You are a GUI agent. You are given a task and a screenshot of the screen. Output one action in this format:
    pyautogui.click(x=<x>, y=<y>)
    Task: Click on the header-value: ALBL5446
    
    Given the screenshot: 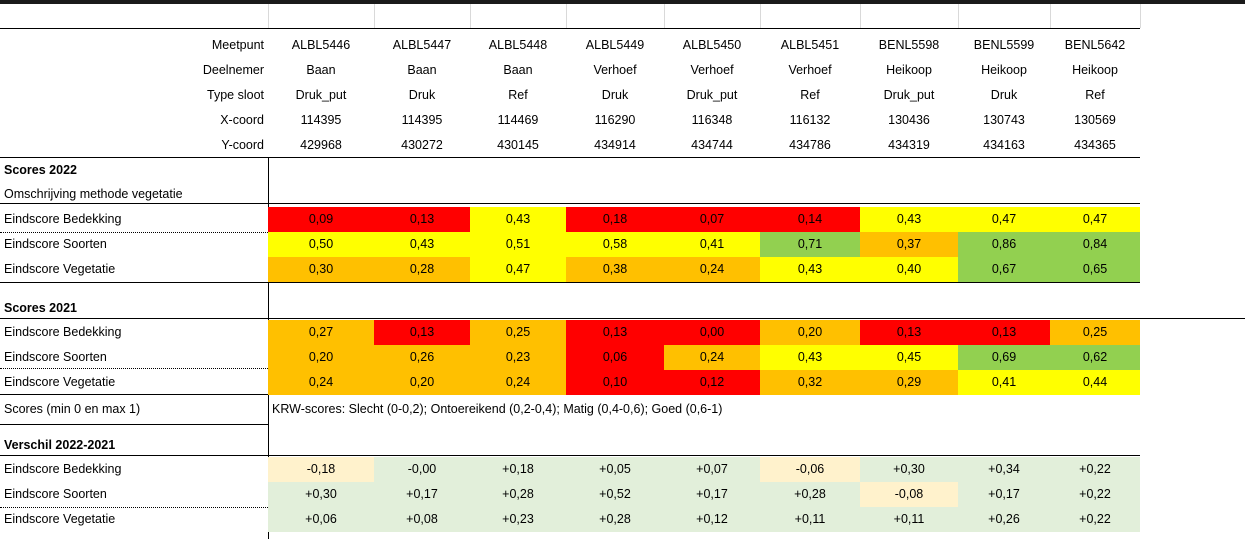 What is the action you would take?
    pyautogui.click(x=321, y=45)
    